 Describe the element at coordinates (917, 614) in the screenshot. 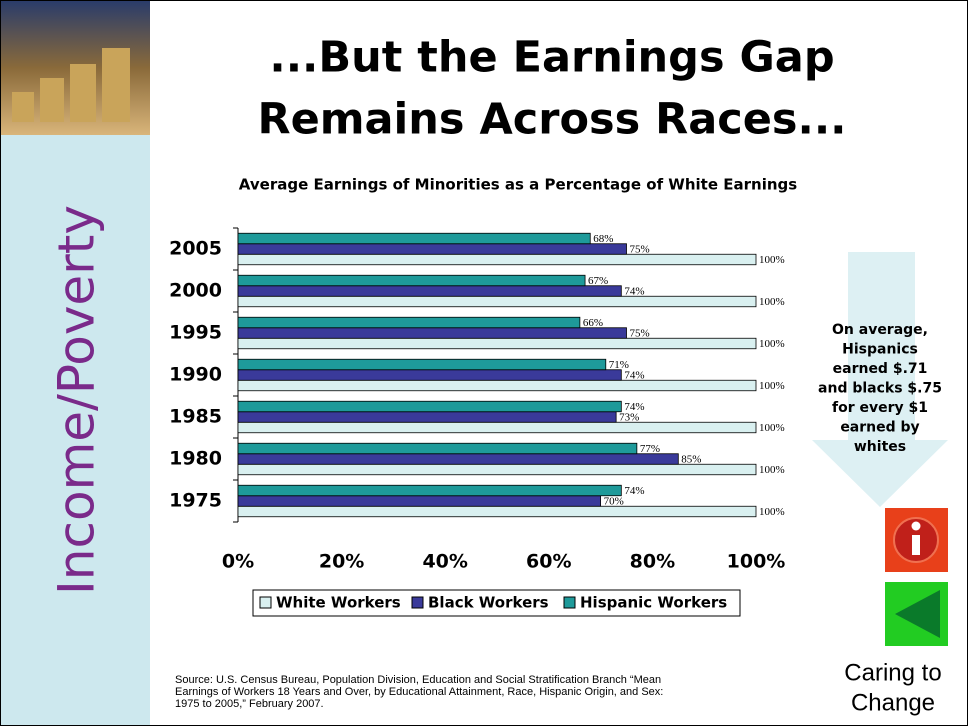

I see `back-icon` at that location.